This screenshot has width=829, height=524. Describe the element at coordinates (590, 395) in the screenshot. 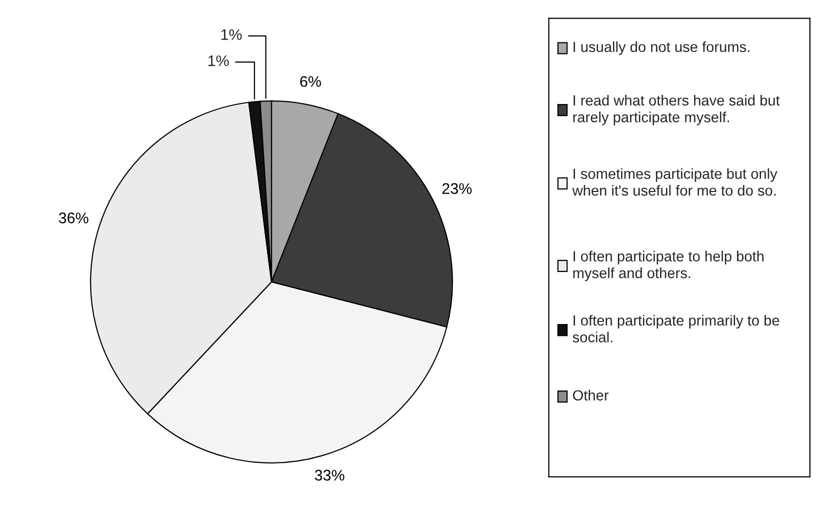

I see `legend-label: Other` at that location.